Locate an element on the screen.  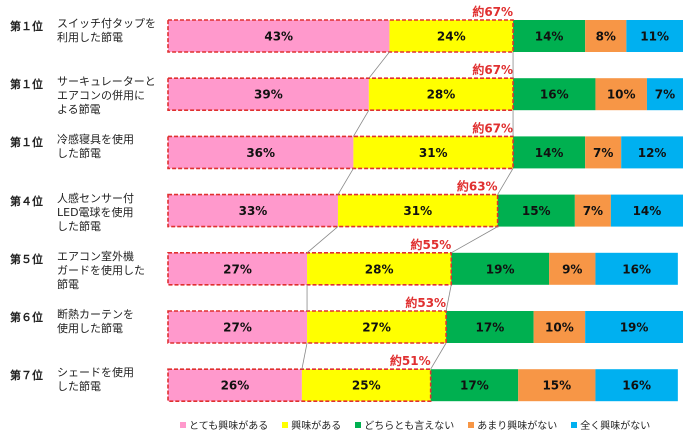
legend-item: 興味がある is located at coordinates (311, 424).